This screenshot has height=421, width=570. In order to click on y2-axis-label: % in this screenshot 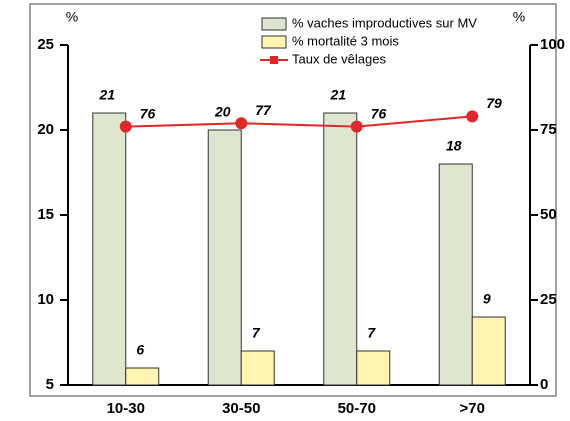, I will do `click(519, 17)`.